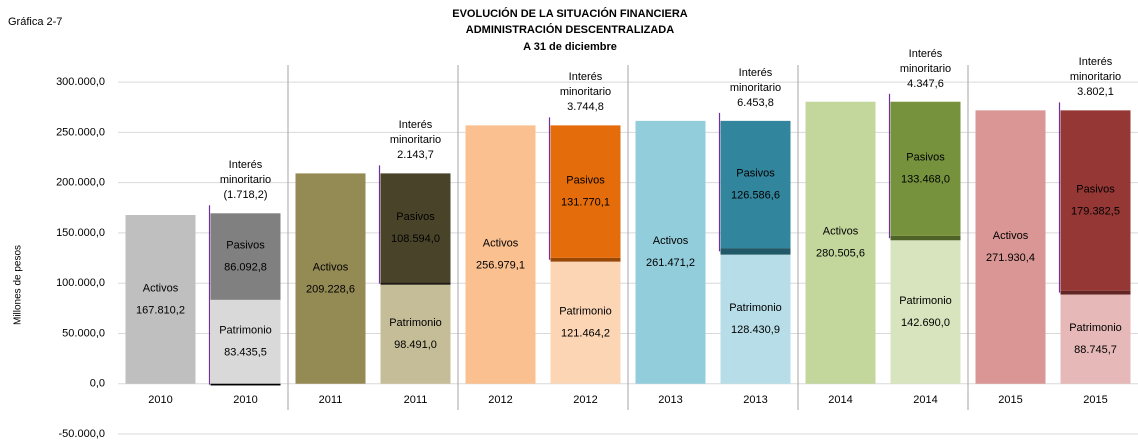  I want to click on value-label: 167.810,2, so click(160, 310).